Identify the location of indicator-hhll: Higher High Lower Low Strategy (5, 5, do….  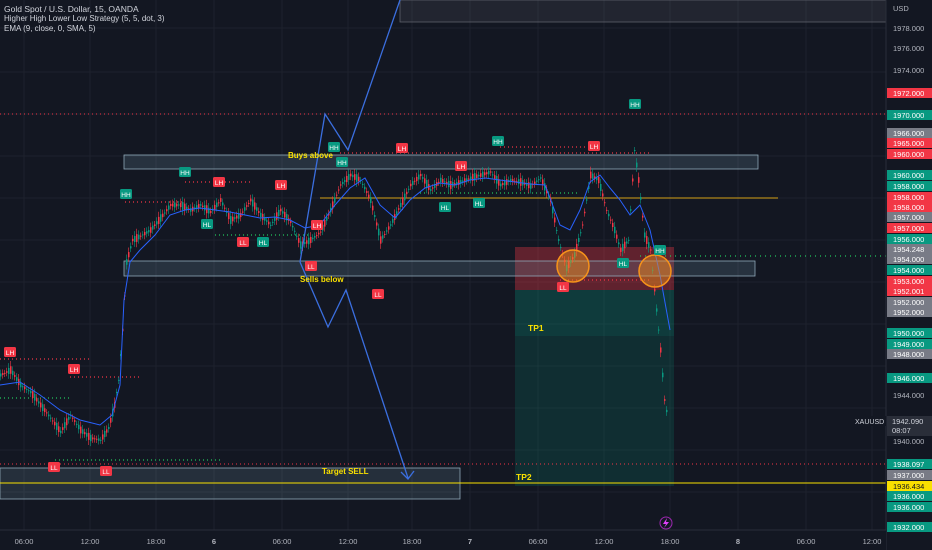
(84, 18).